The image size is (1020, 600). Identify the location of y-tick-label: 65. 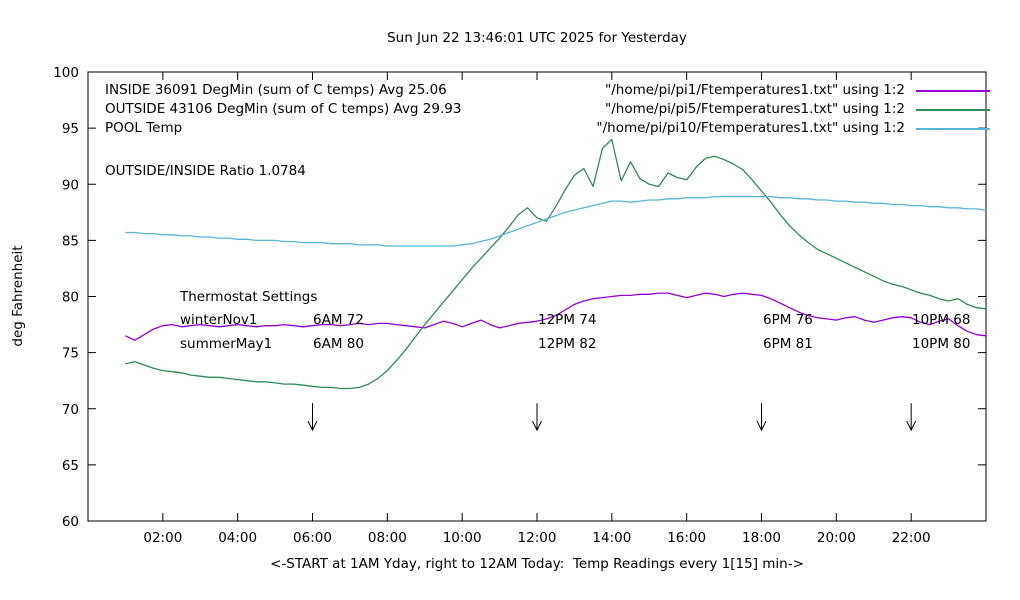
(70, 466).